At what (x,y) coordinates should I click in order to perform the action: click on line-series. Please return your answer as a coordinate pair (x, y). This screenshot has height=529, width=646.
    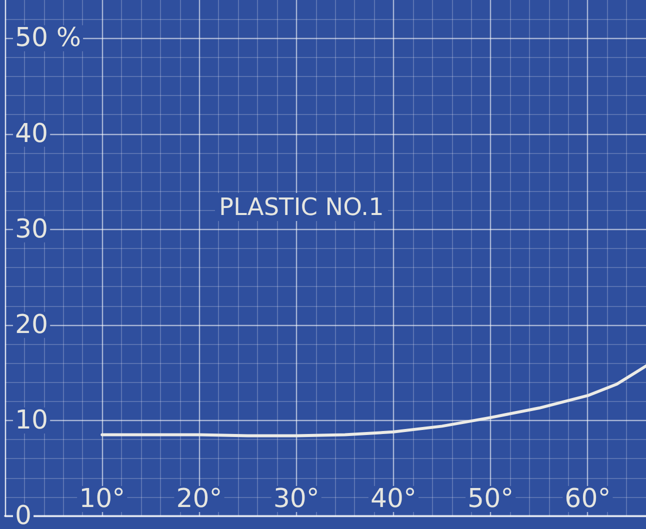
    Looking at the image, I should click on (373, 401).